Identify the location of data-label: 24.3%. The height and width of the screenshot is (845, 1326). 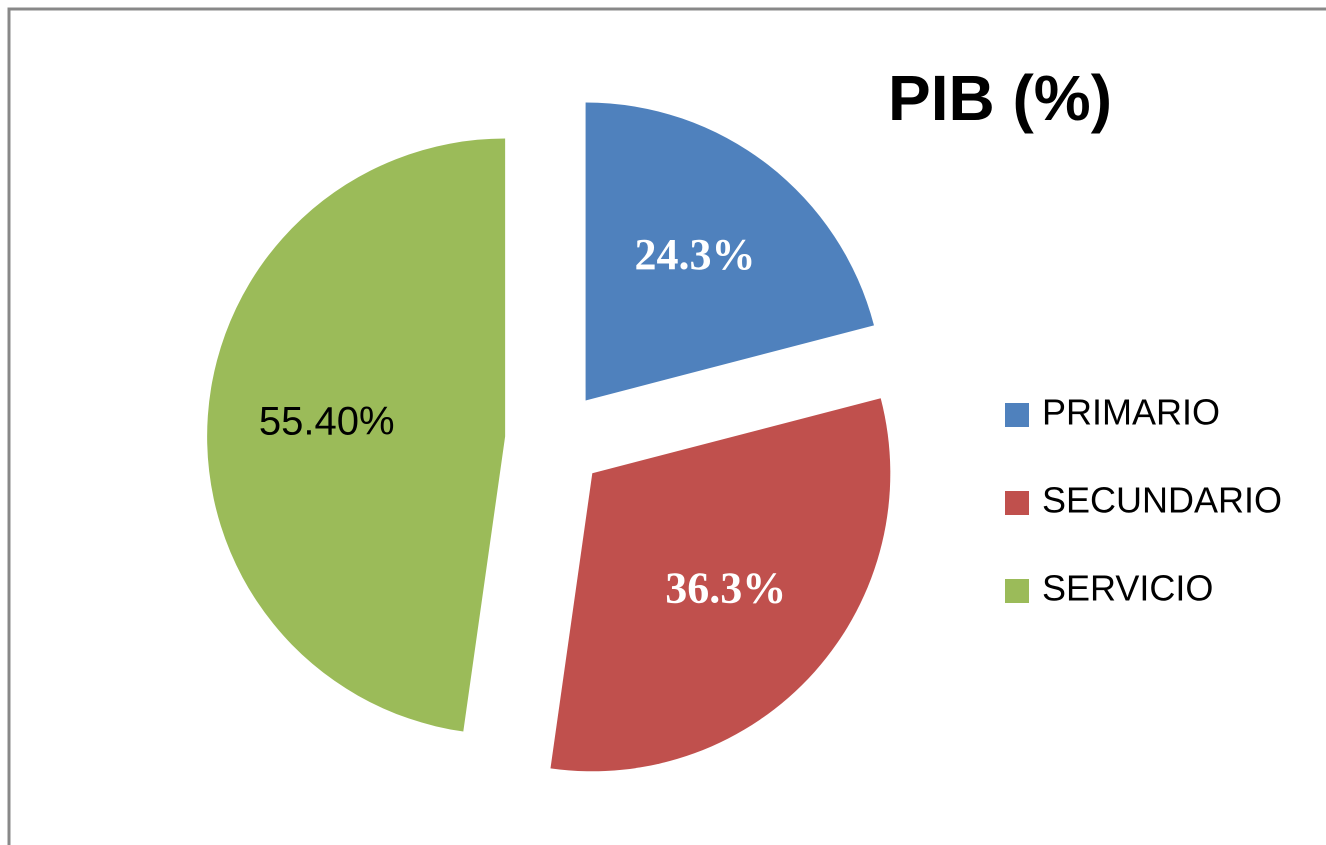
(694, 254).